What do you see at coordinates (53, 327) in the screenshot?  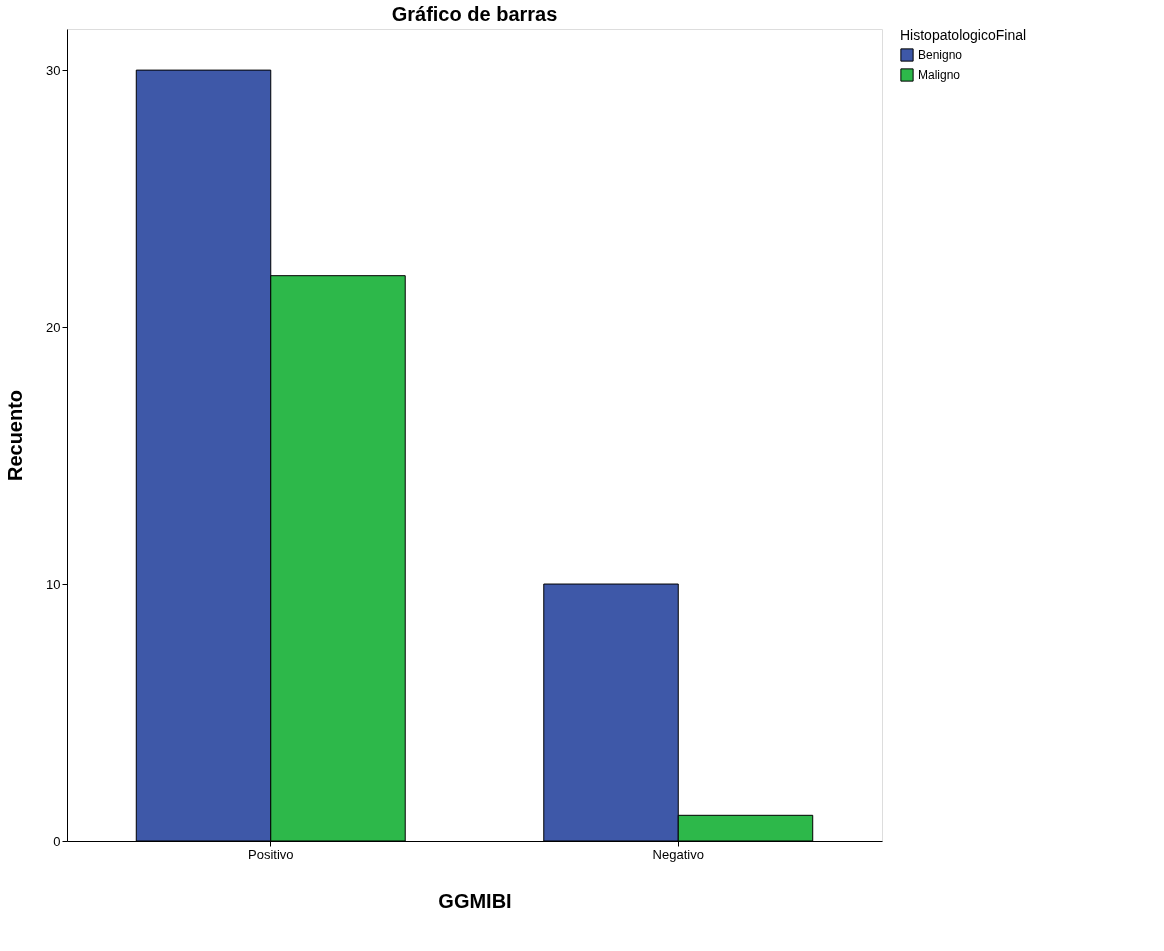 I see `y-tick-label: 20` at bounding box center [53, 327].